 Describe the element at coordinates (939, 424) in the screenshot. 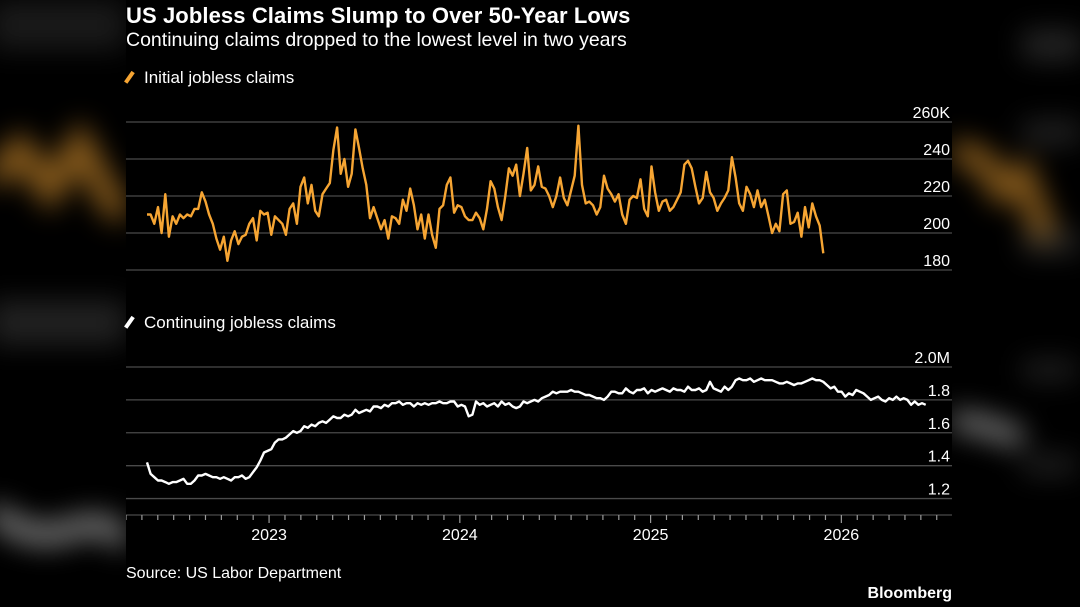

I see `ytick-label-continuing-2: 1.6` at that location.